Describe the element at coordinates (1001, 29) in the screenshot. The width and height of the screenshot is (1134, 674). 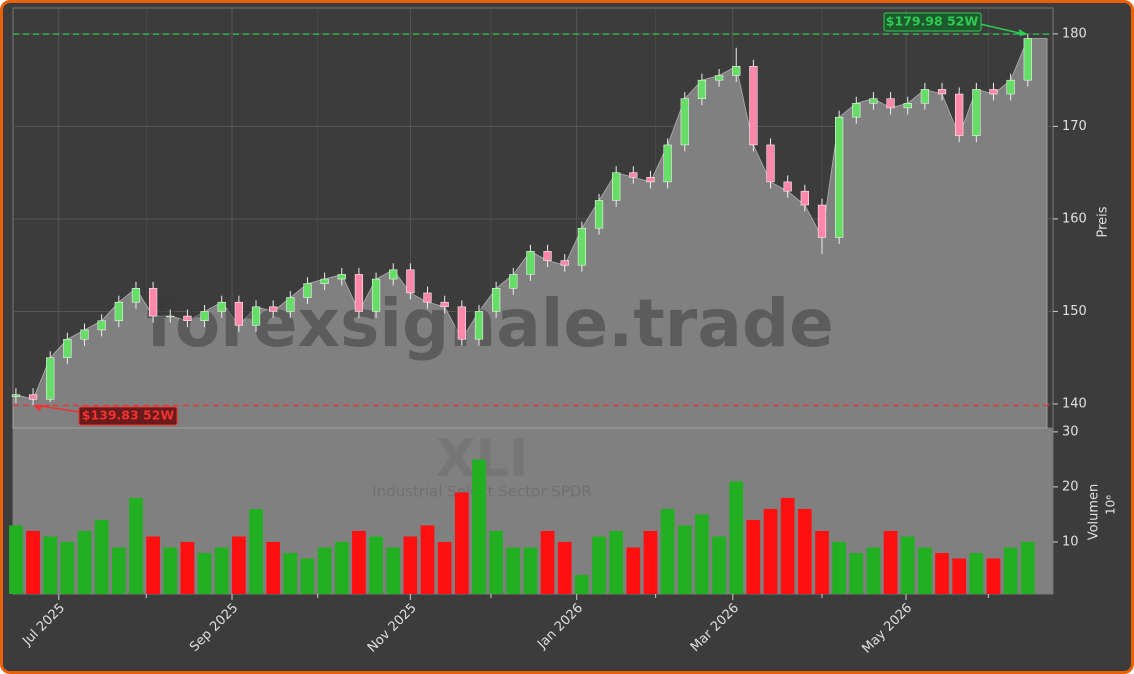
I see `high-arrow` at that location.